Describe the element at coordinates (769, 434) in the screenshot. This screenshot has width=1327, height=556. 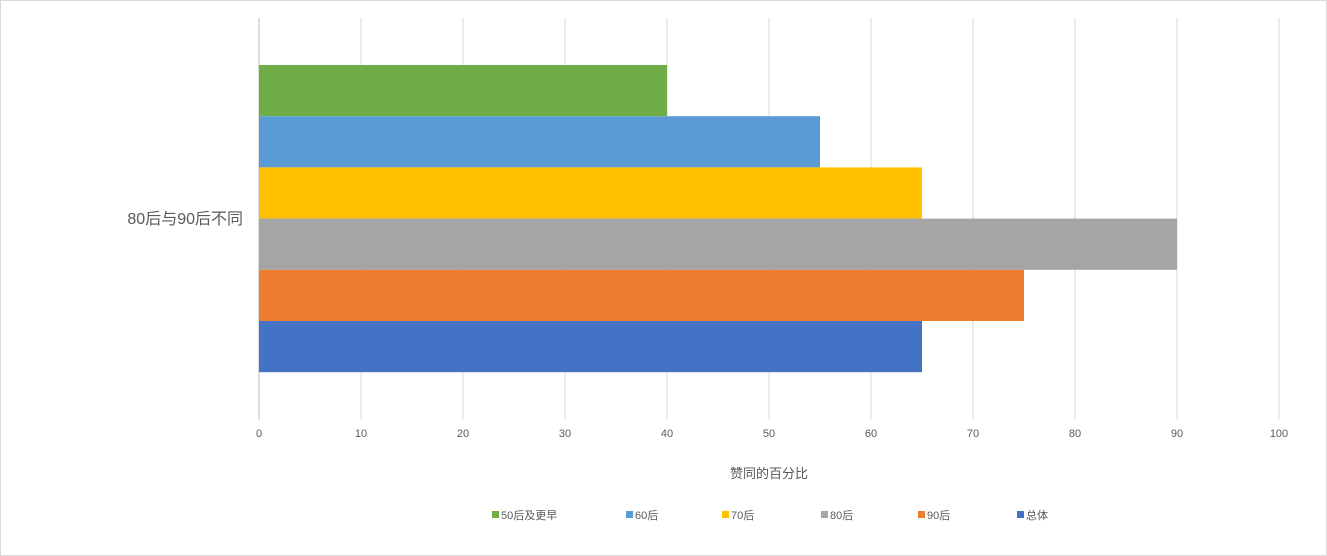
I see `x-tick-label: 50` at that location.